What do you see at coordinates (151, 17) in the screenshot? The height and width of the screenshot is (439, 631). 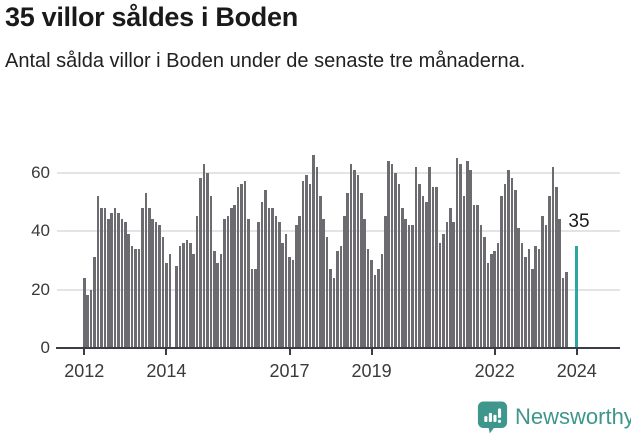 I see `page-title: 35 villor såldes i Boden` at bounding box center [151, 17].